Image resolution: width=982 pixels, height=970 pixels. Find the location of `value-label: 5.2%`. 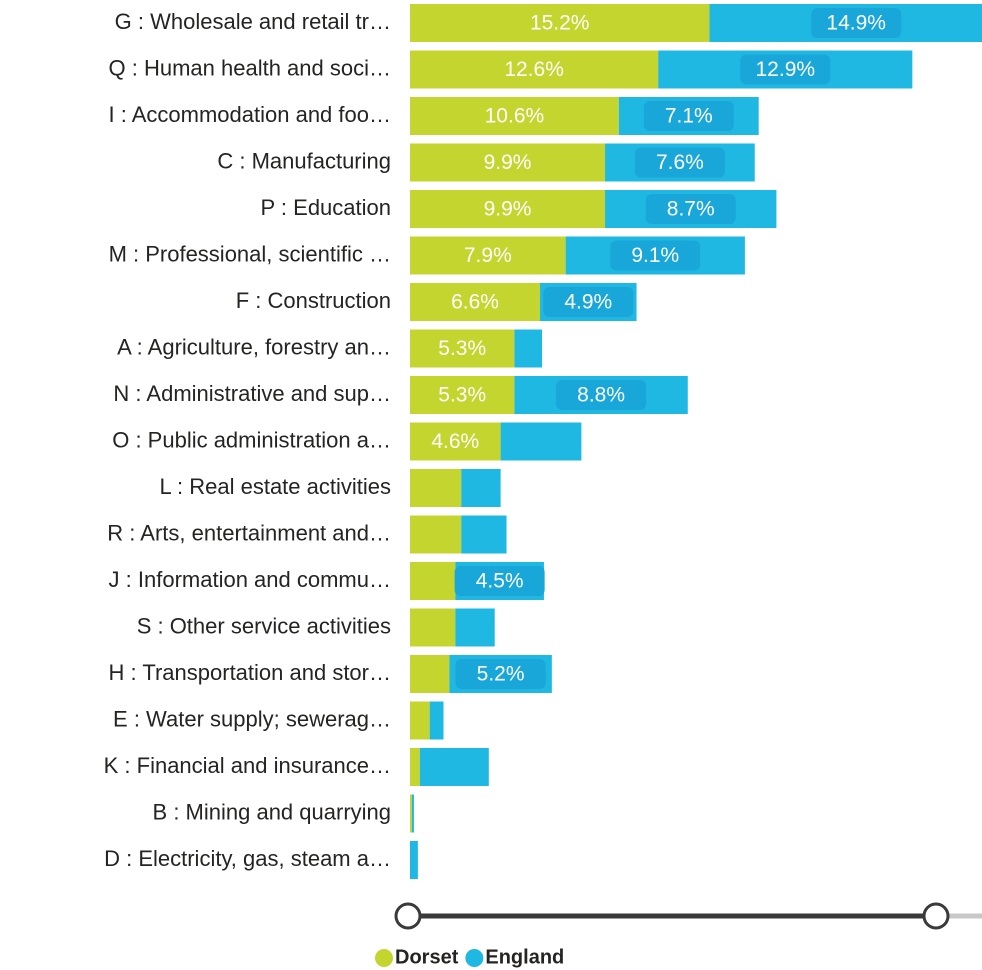

value-label: 5.2% is located at coordinates (501, 674).